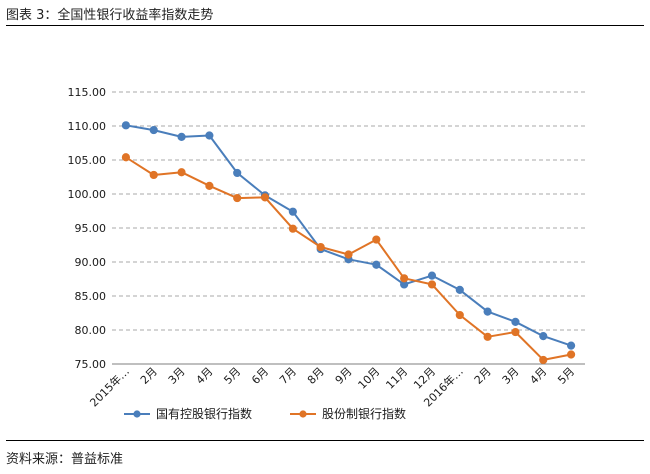 This screenshot has height=474, width=650. I want to click on y-tick-label: 110.00, so click(87, 126).